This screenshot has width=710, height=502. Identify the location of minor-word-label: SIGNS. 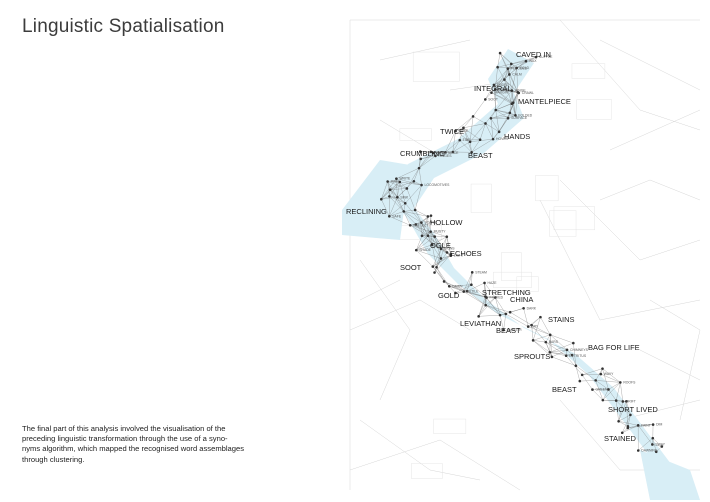
(449, 249).